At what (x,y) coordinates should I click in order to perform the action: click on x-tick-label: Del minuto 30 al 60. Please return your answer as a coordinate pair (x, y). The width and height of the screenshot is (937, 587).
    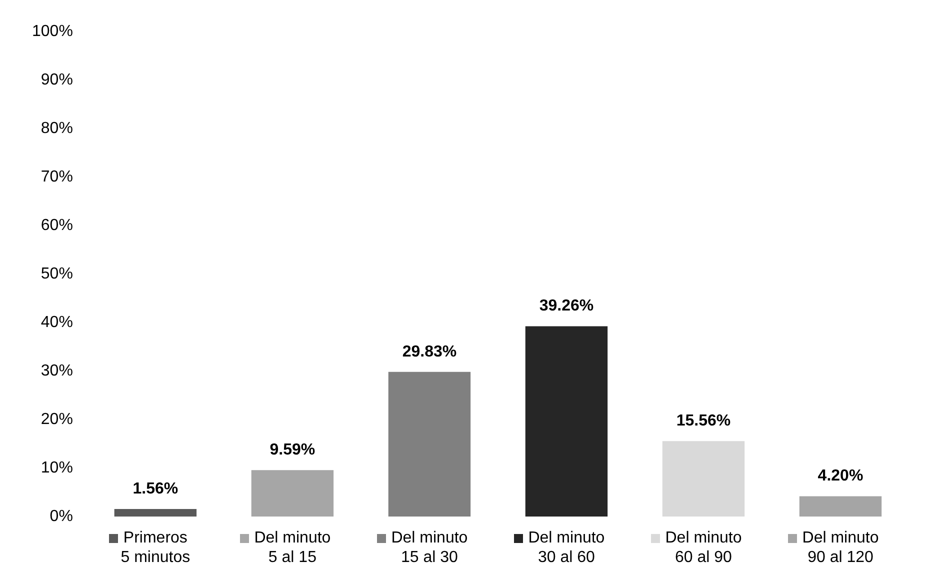
    Looking at the image, I should click on (566, 548).